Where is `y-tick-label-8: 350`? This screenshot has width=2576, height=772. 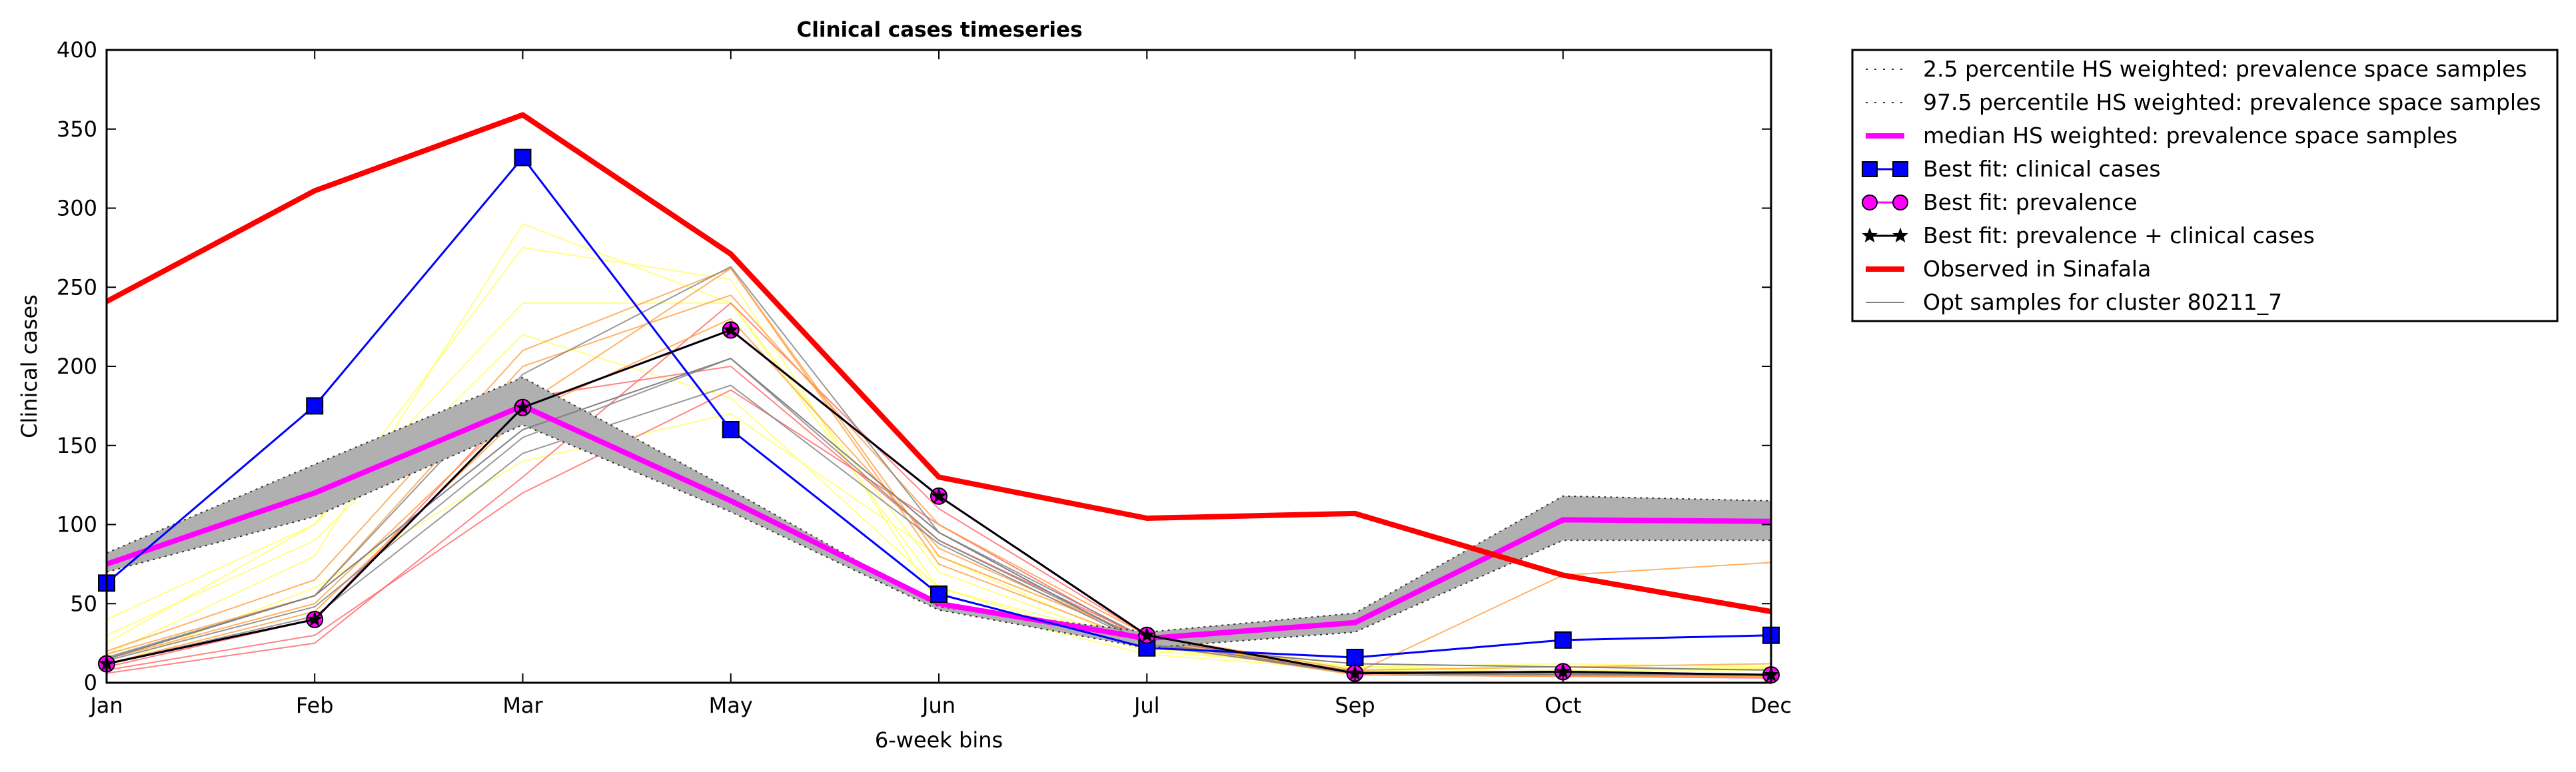 y-tick-label-8: 350 is located at coordinates (77, 129).